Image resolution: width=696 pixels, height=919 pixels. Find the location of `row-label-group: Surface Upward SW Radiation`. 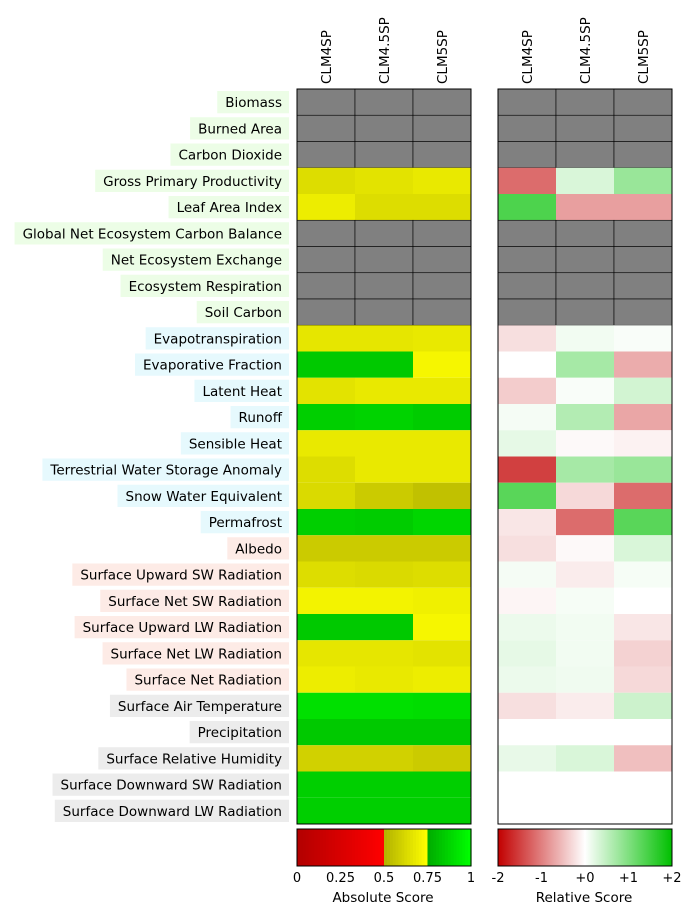

row-label-group: Surface Upward SW Radiation is located at coordinates (180, 574).